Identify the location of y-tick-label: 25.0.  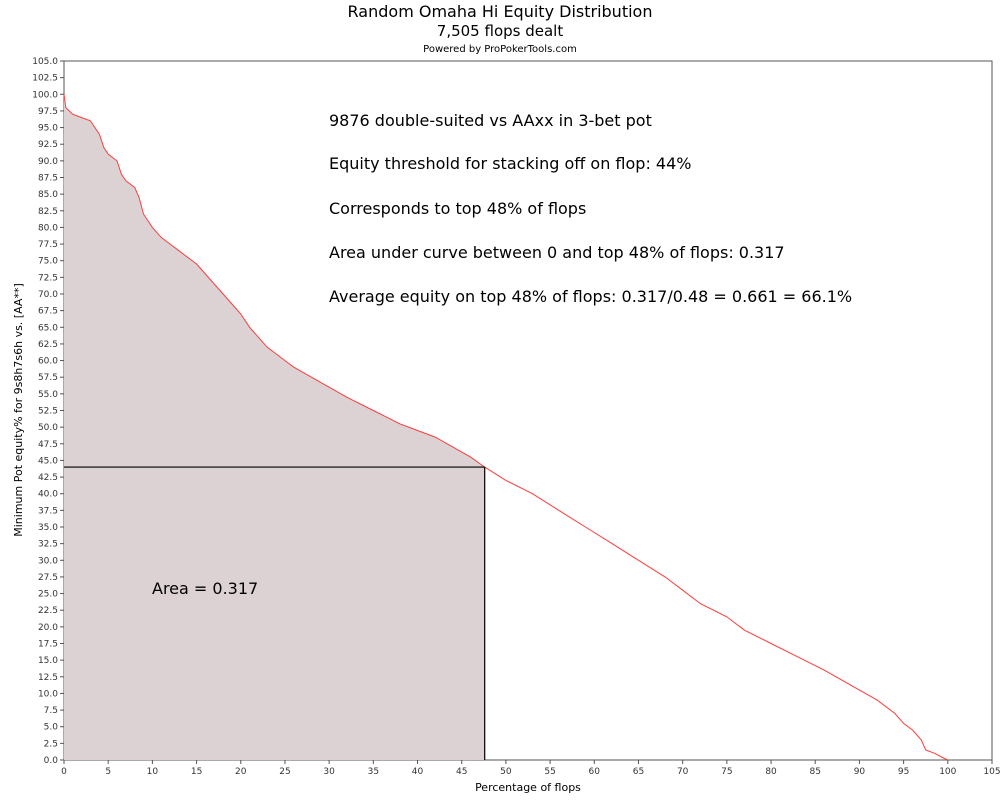
(48, 595).